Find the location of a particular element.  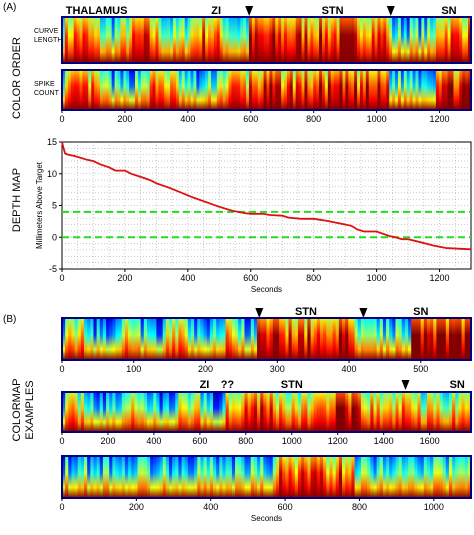

example1-heatmap-columns is located at coordinates (267, 339).